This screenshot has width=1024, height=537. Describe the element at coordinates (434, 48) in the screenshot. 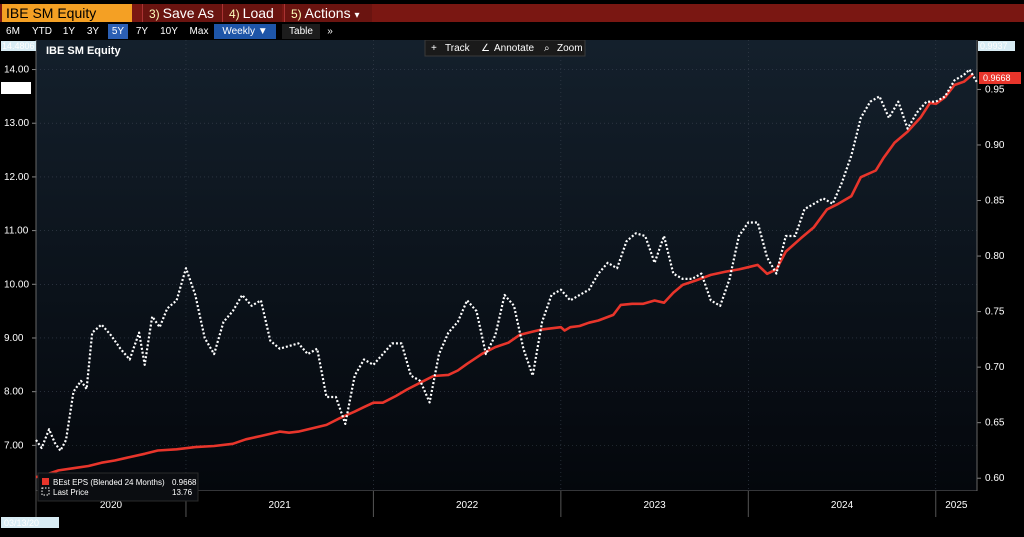

I see `track-icon: +` at that location.